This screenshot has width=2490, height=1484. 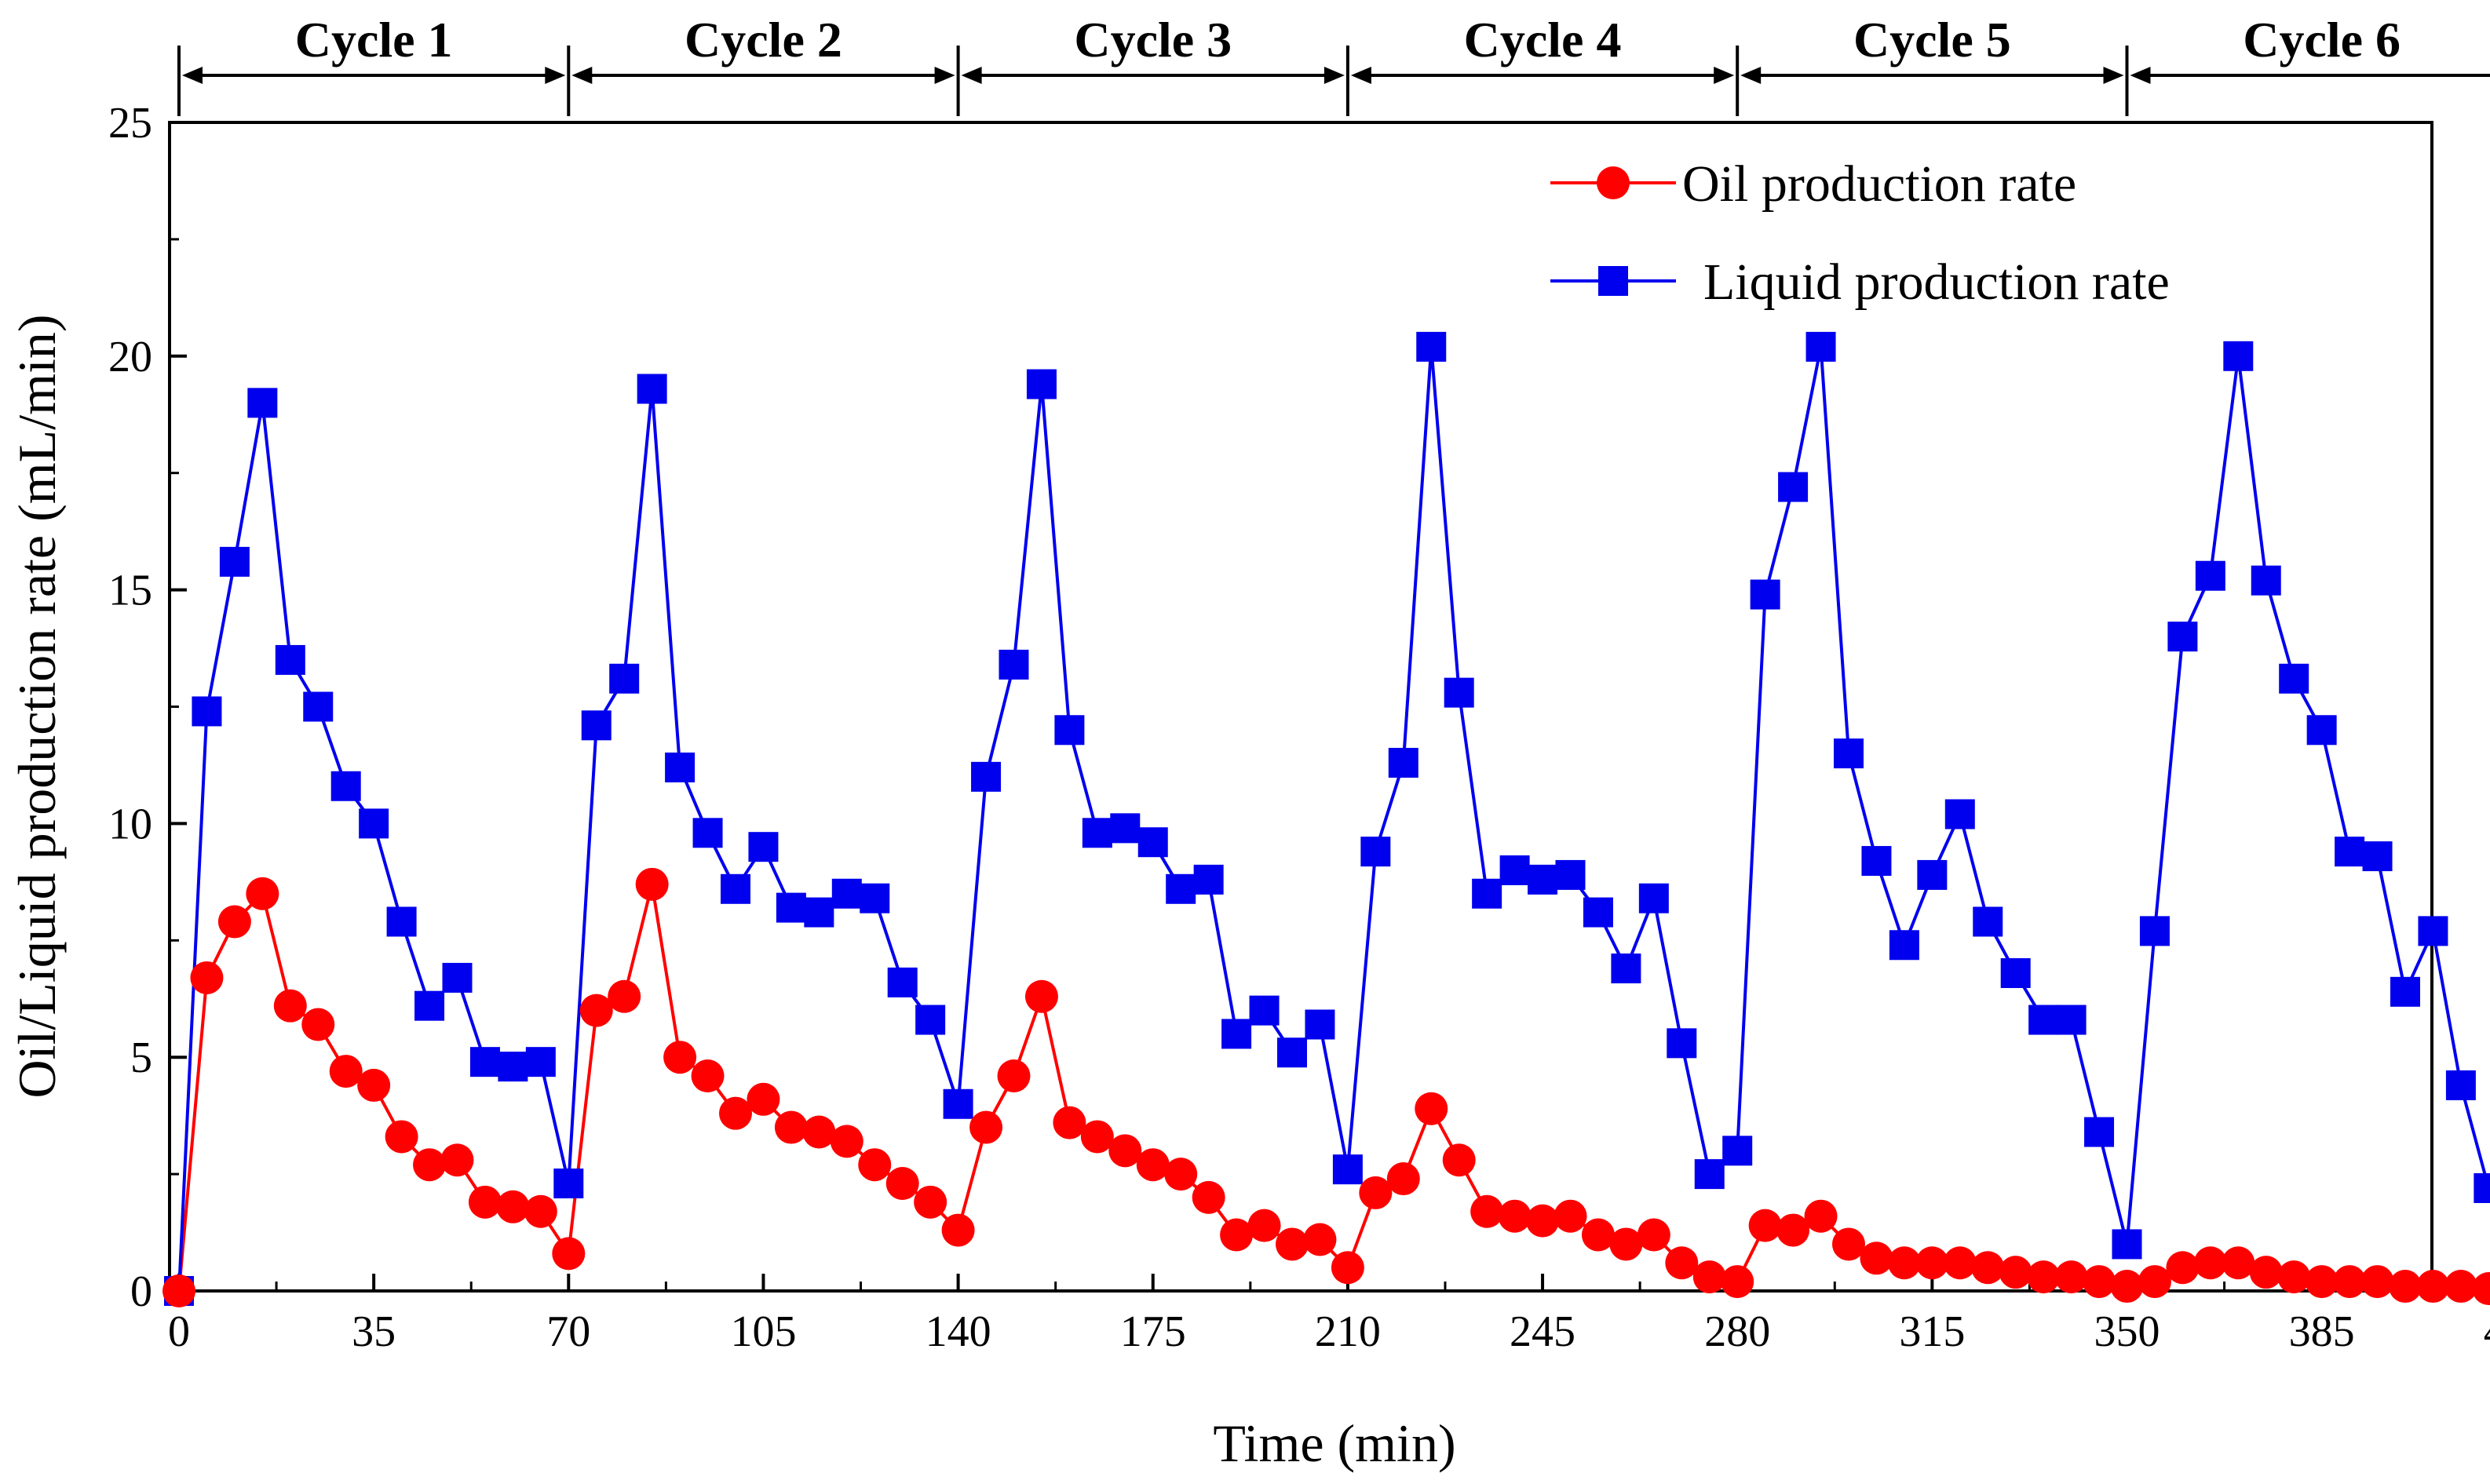 I want to click on x-tick-label: 245, so click(x=1542, y=1331).